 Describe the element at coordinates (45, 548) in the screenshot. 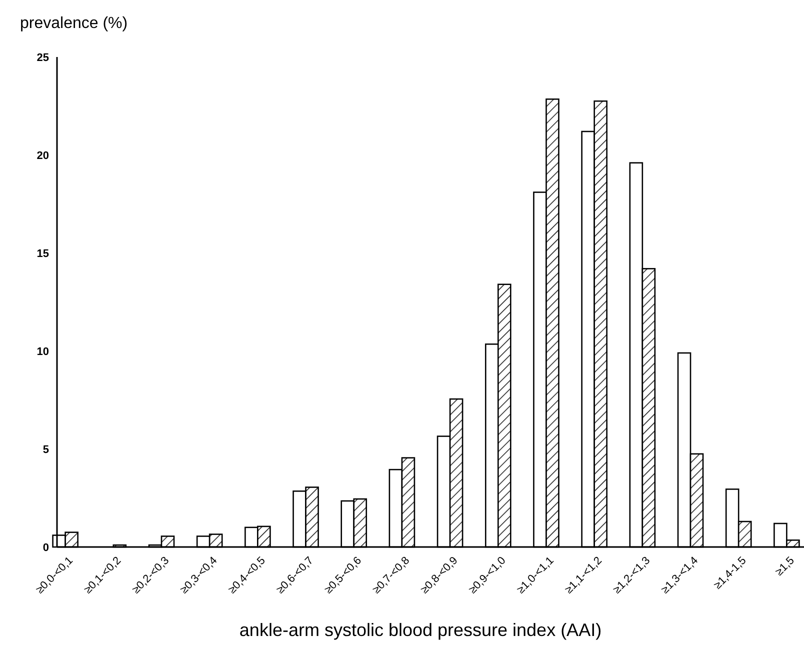

I see `y-tick-label: 0` at that location.